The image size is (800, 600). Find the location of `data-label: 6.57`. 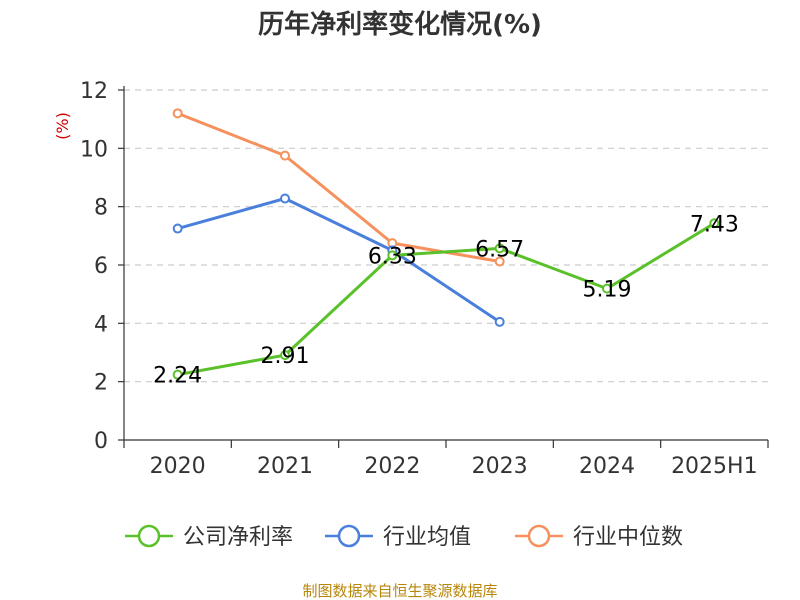

data-label: 6.57 is located at coordinates (499, 249).